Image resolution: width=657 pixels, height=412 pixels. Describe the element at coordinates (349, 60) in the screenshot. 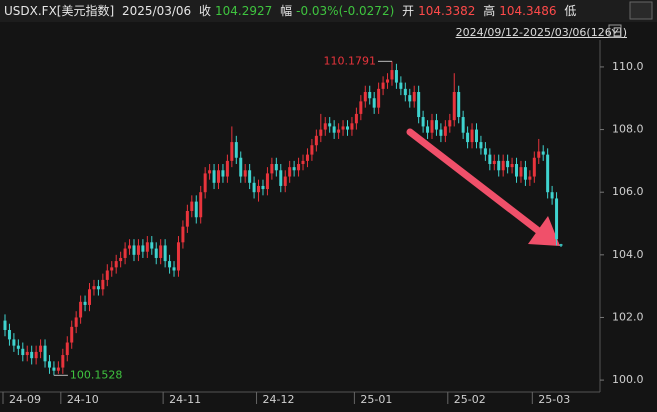

I see `max-annotation: 110.1791` at that location.